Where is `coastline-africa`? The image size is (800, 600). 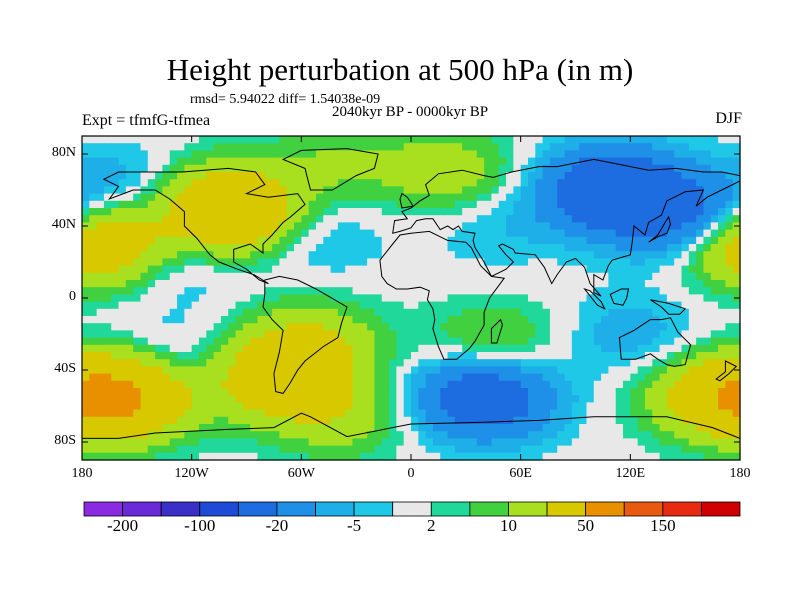
coastline-africa is located at coordinates (442, 295).